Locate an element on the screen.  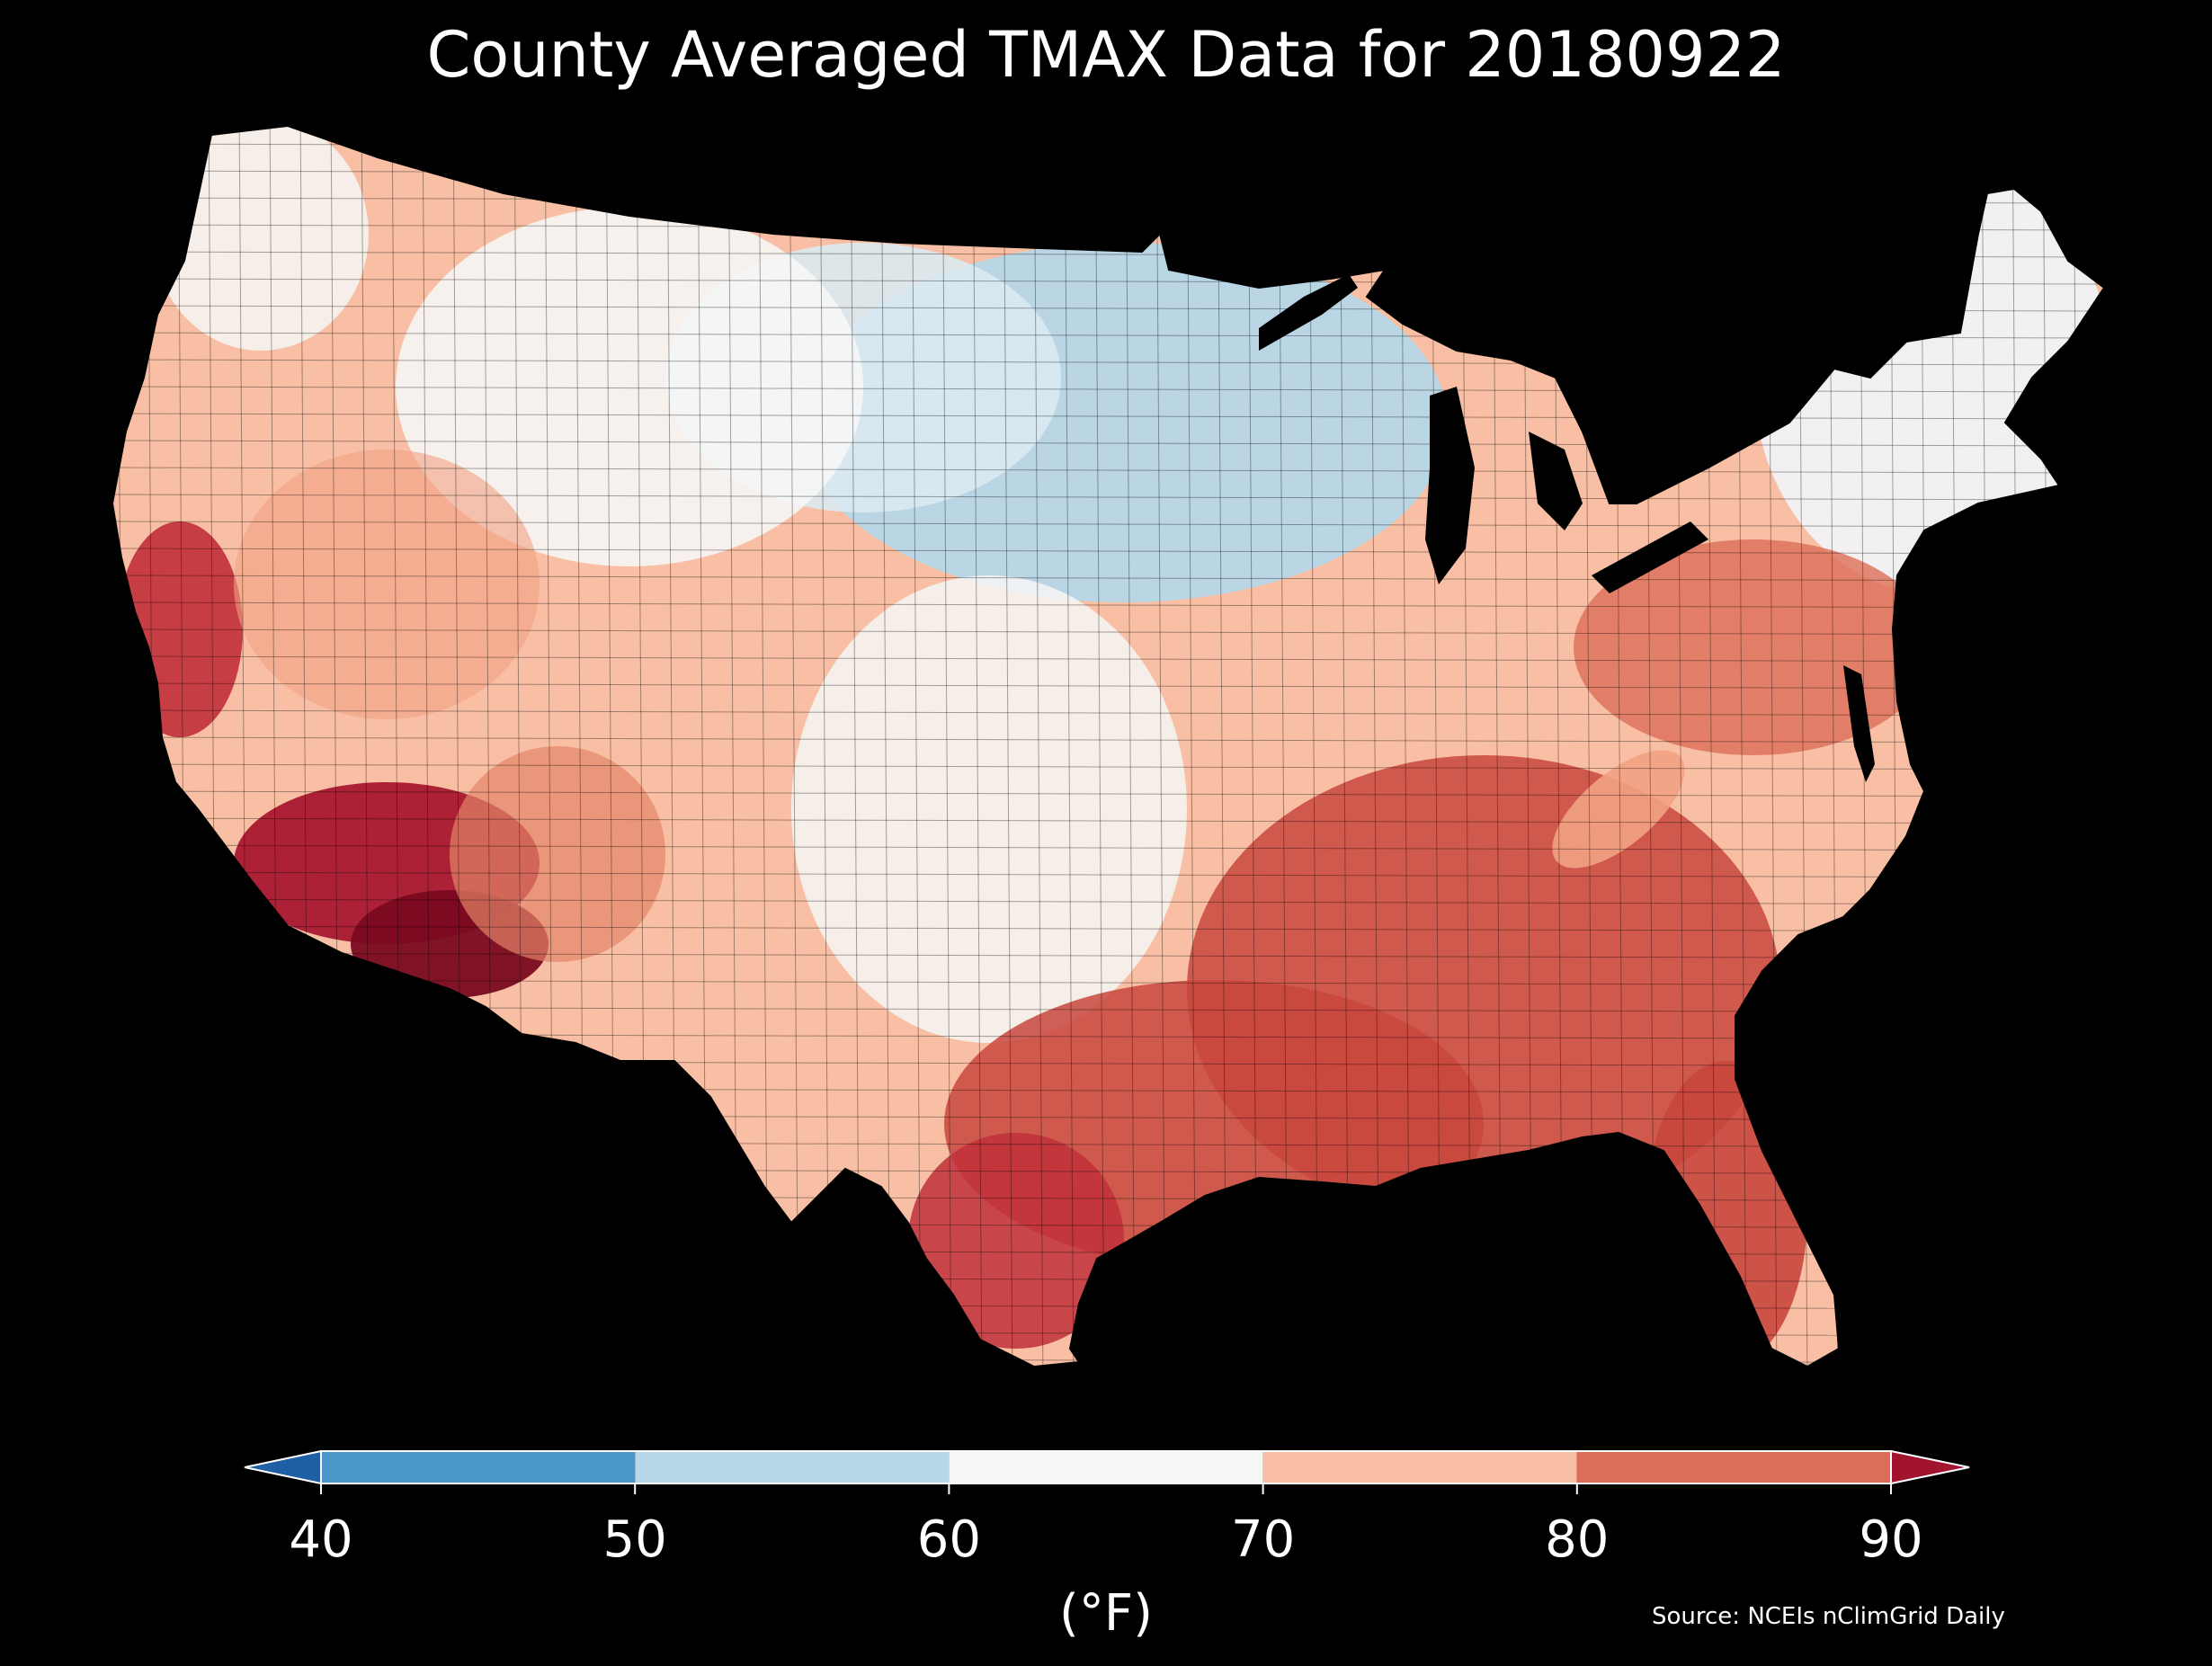
region-new-mexico is located at coordinates (557, 854).